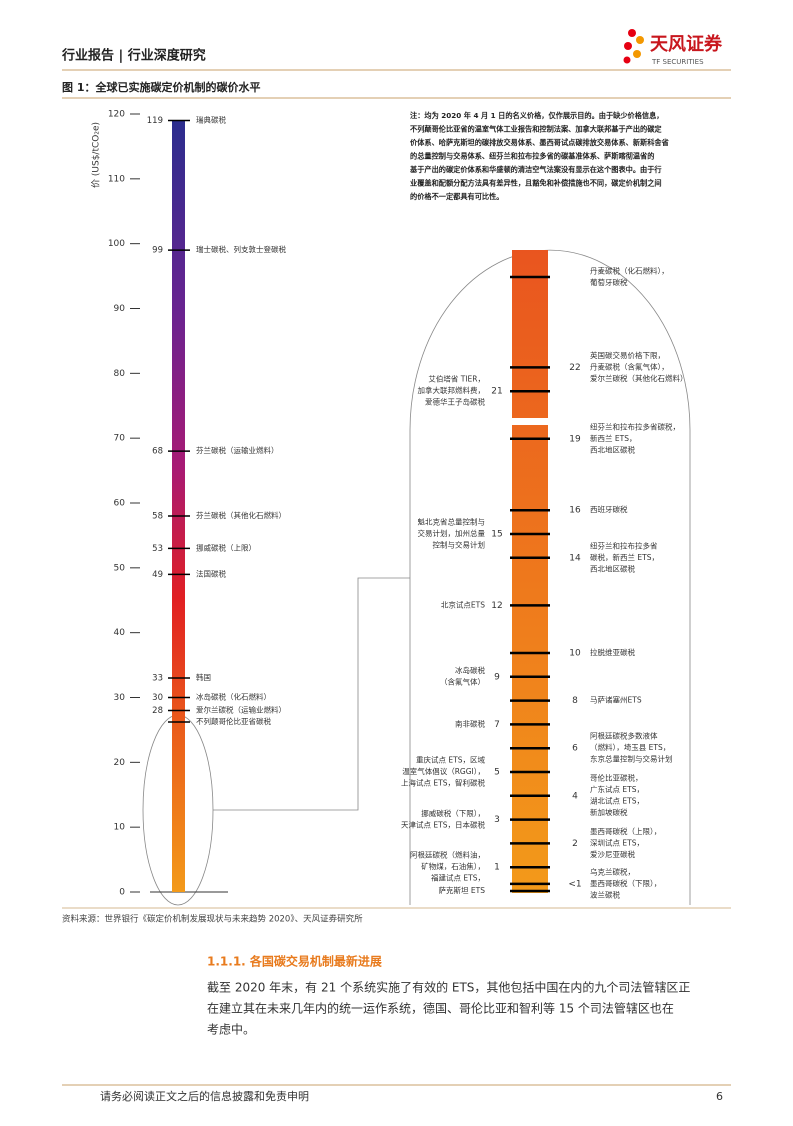 The width and height of the screenshot is (793, 1126). Describe the element at coordinates (532, 156) in the screenshot. I see `note-line: 的总量控制与交易体系、纽芬兰和拉布拉多省的碳基准体系、萨斯喀彻温省的` at that location.